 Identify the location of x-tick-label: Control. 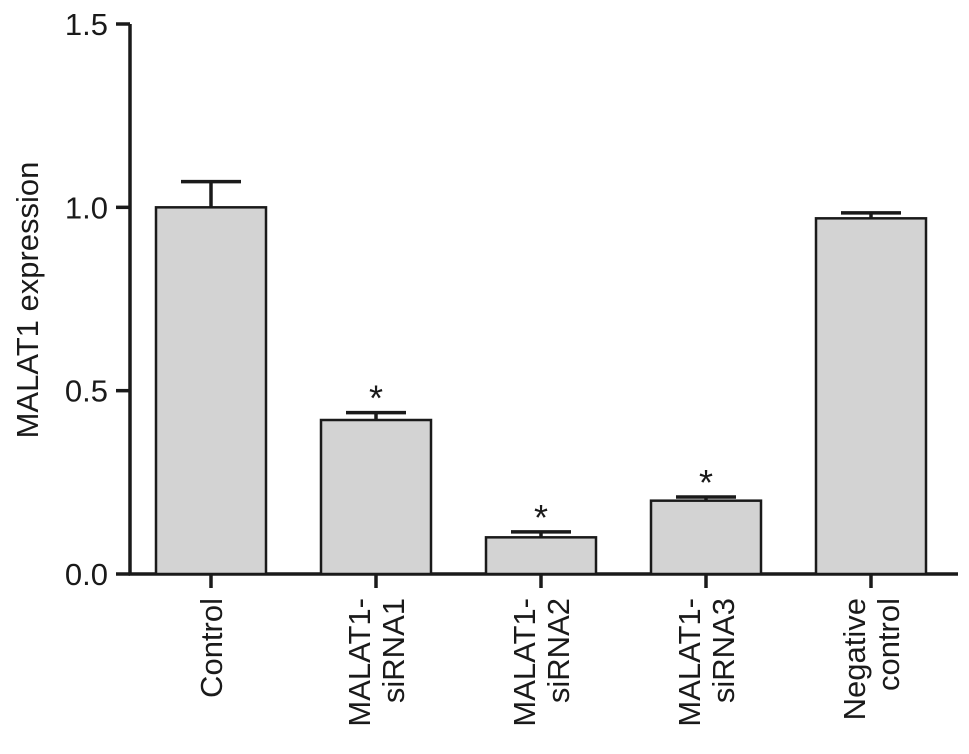
(211, 648).